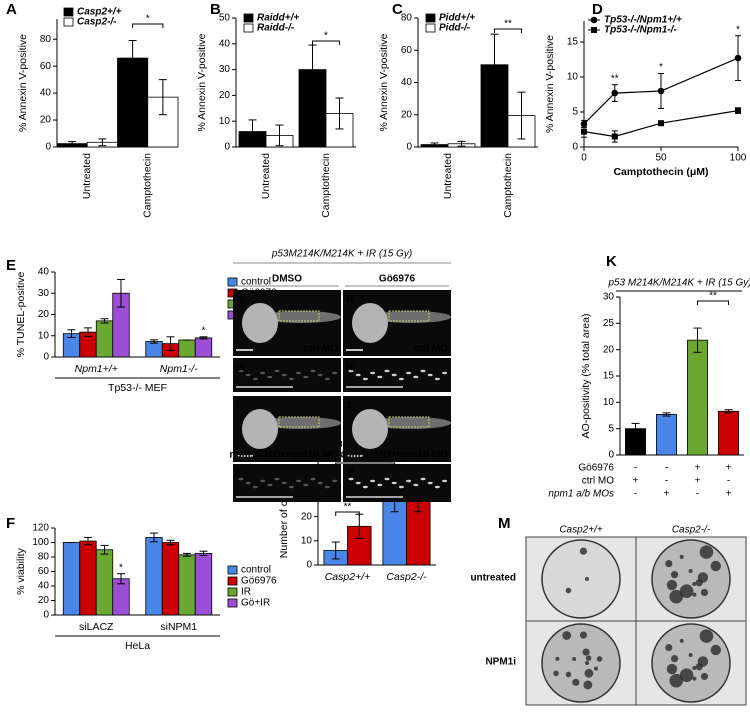 The image size is (750, 716). What do you see at coordinates (179, 369) in the screenshot?
I see `x-tick-label: Npm1-/-` at bounding box center [179, 369].